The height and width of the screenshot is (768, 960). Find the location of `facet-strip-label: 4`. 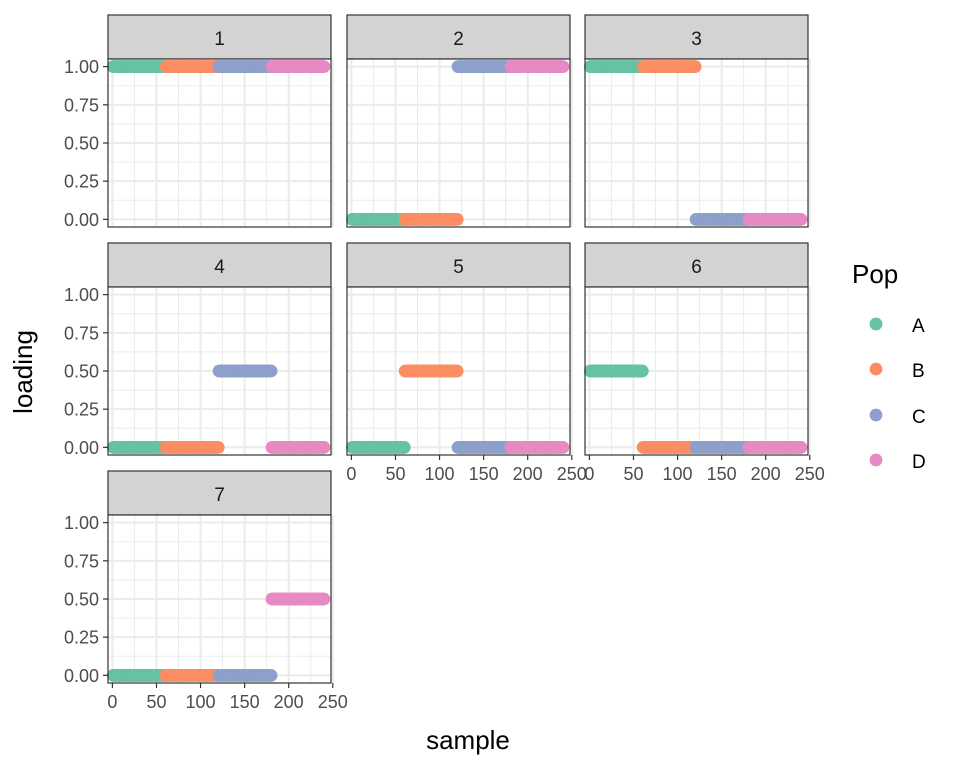

facet-strip-label: 4 is located at coordinates (219, 267).